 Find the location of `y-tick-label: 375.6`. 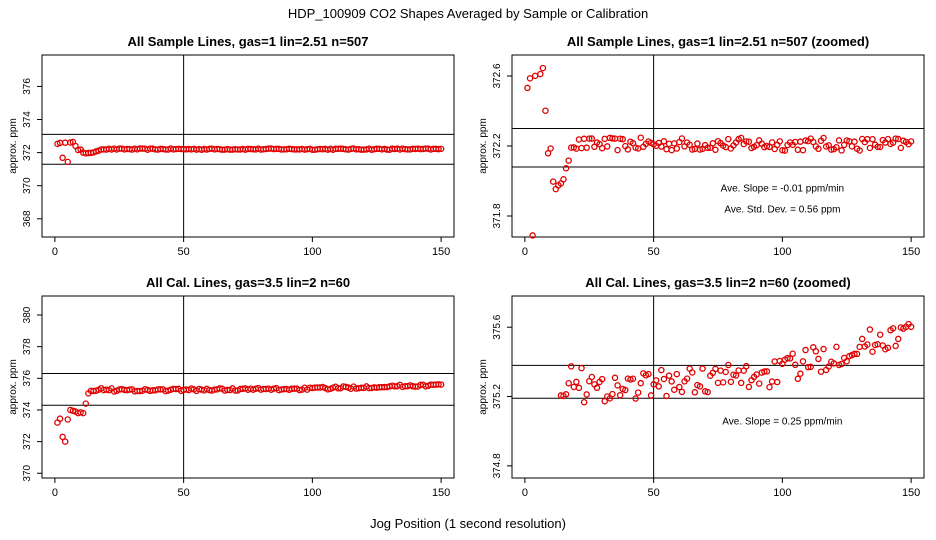

y-tick-label: 375.6 is located at coordinates (497, 326).